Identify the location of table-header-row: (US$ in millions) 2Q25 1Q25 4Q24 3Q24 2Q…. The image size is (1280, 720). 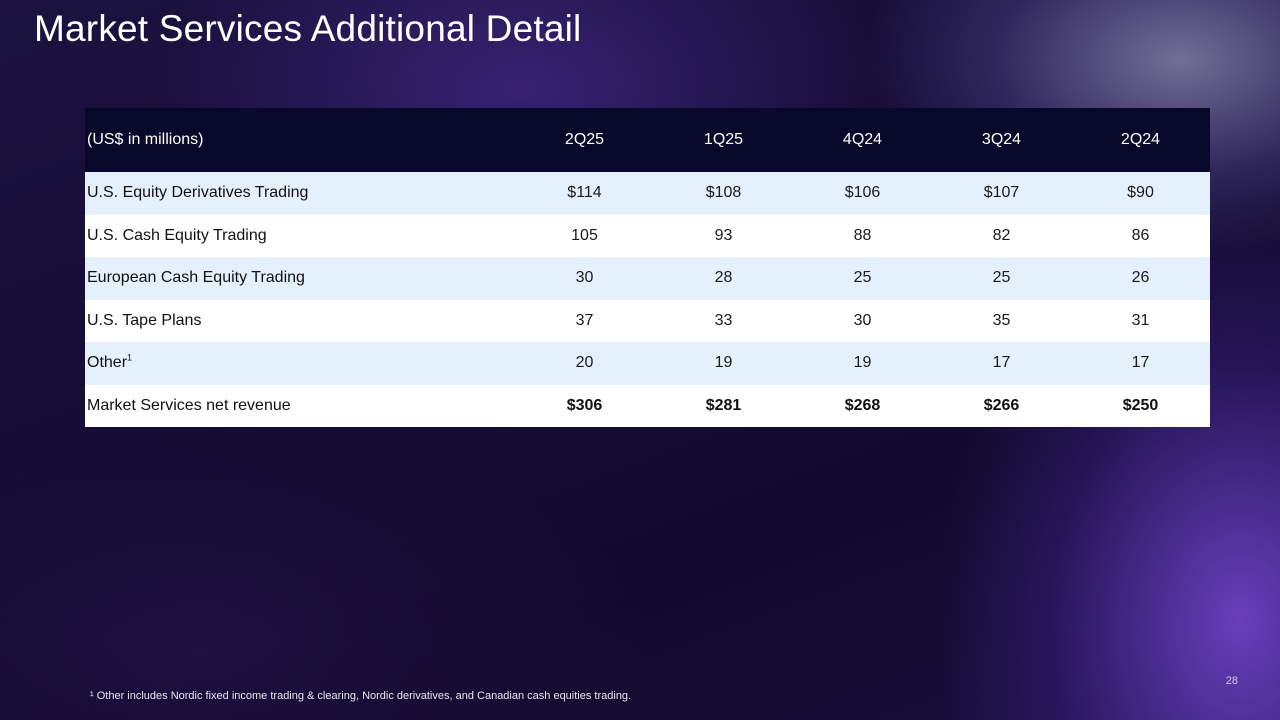
(647, 140).